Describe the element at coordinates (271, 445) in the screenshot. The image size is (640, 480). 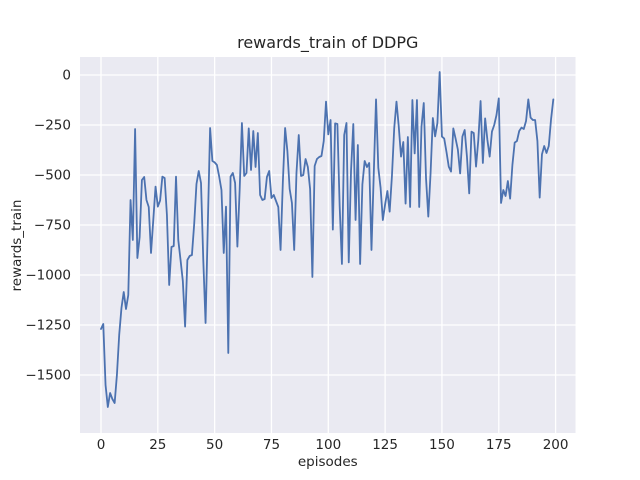
I see `x-tick-label: 75` at that location.